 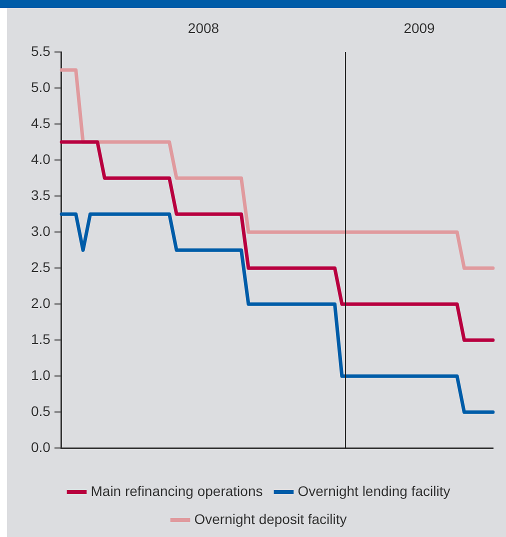 What do you see at coordinates (40, 50) in the screenshot?
I see `y-tick-label: 5.5` at bounding box center [40, 50].